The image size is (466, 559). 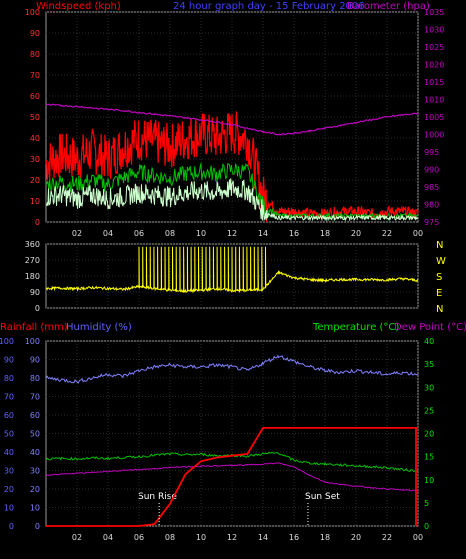 What do you see at coordinates (434, 12) in the screenshot?
I see `barometer-ytick-label: 1035` at bounding box center [434, 12].